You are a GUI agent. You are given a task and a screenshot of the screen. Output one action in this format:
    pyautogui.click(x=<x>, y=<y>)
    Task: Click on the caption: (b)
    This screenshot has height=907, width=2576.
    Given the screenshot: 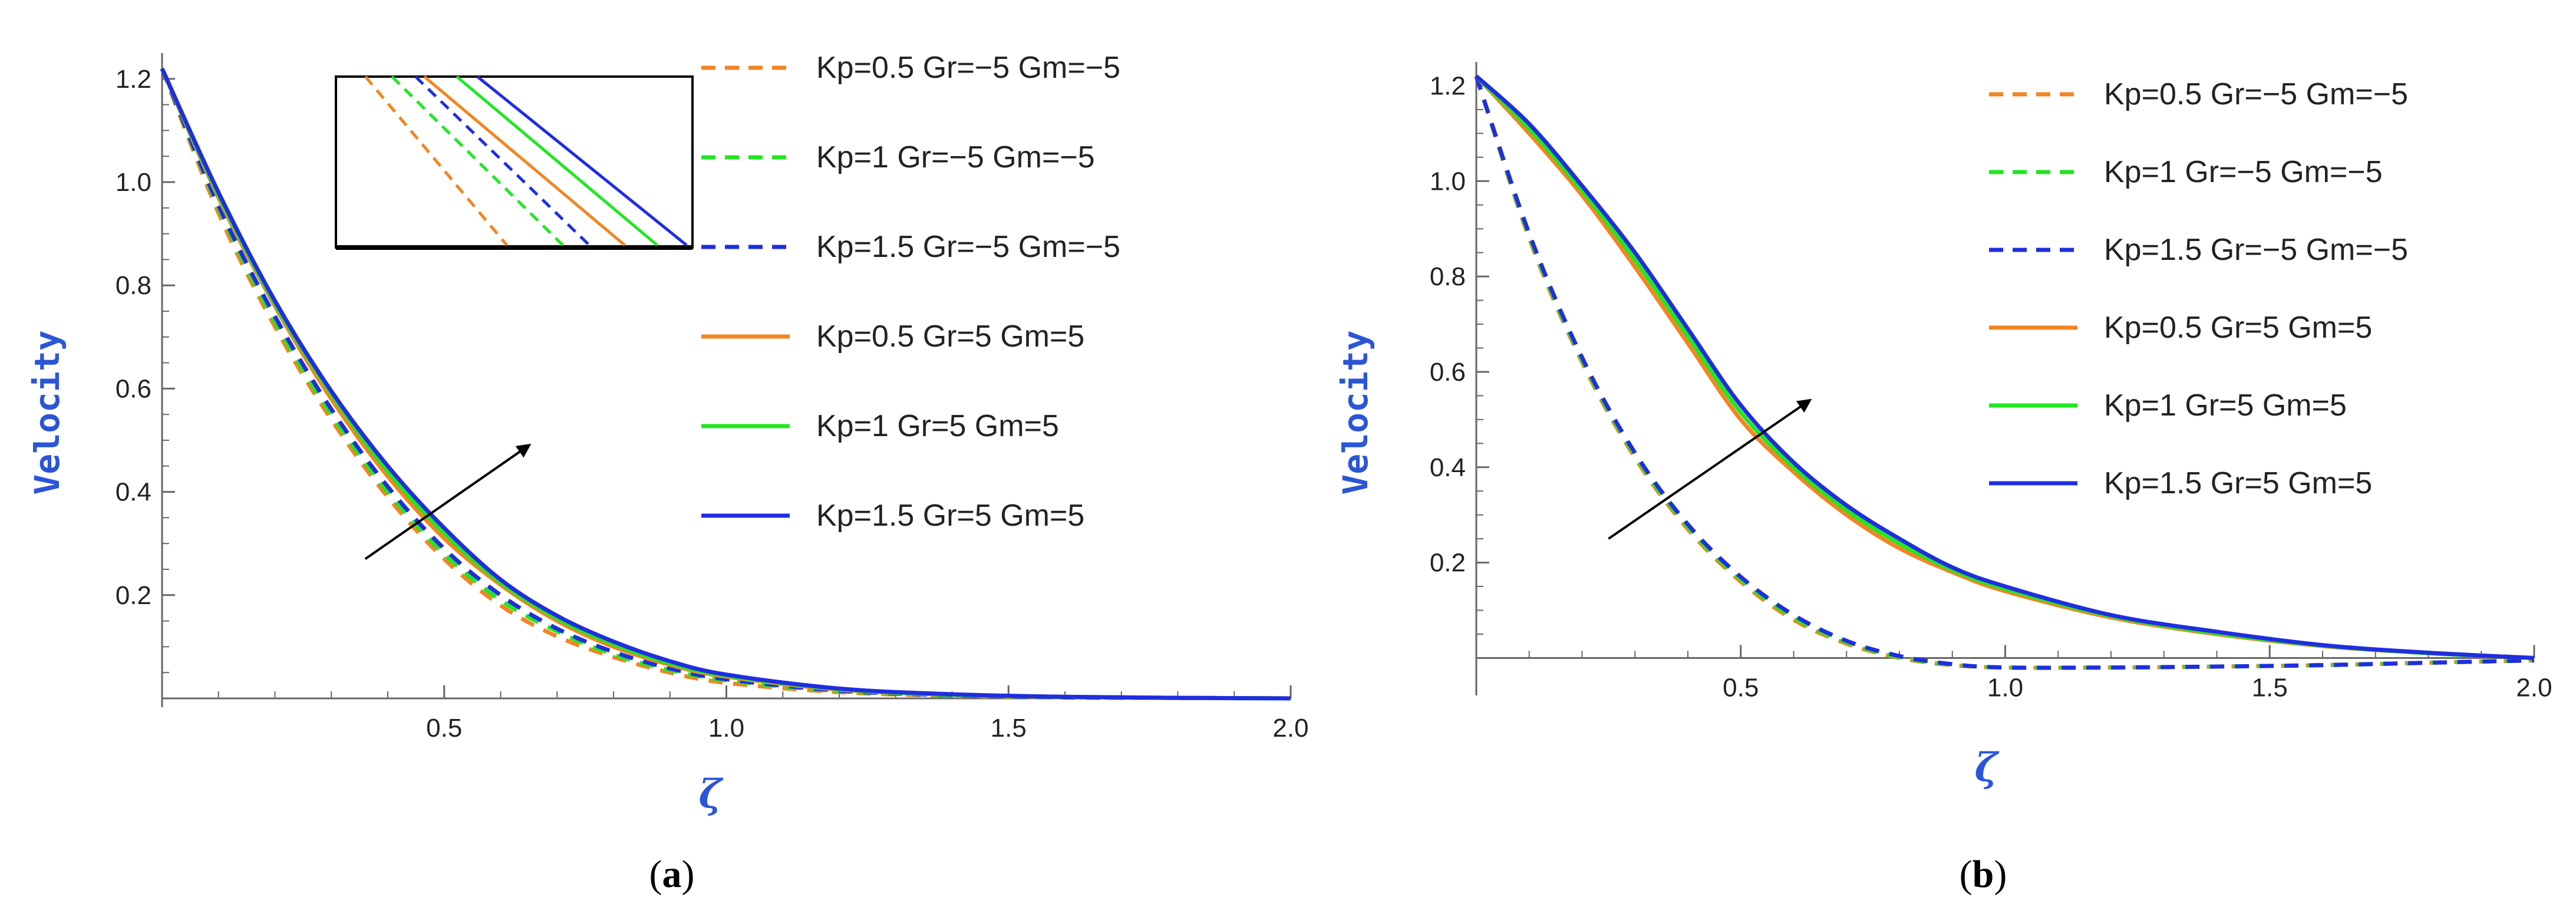 What is the action you would take?
    pyautogui.click(x=1984, y=874)
    